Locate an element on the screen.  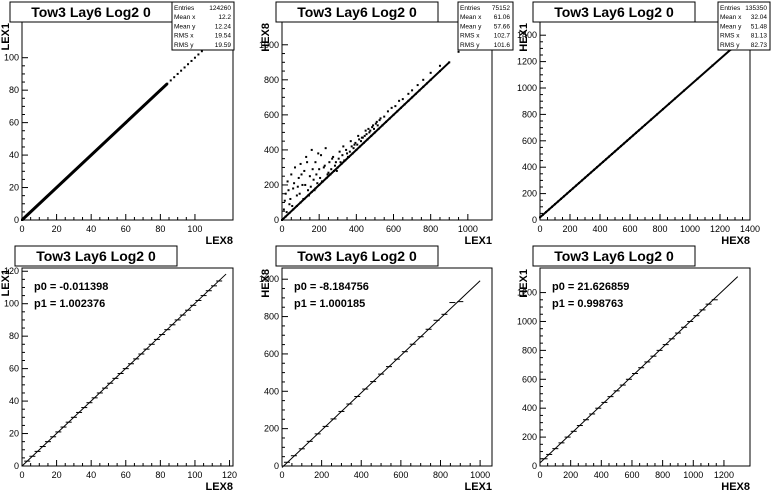
x-tick-label: 600 is located at coordinates (393, 229).